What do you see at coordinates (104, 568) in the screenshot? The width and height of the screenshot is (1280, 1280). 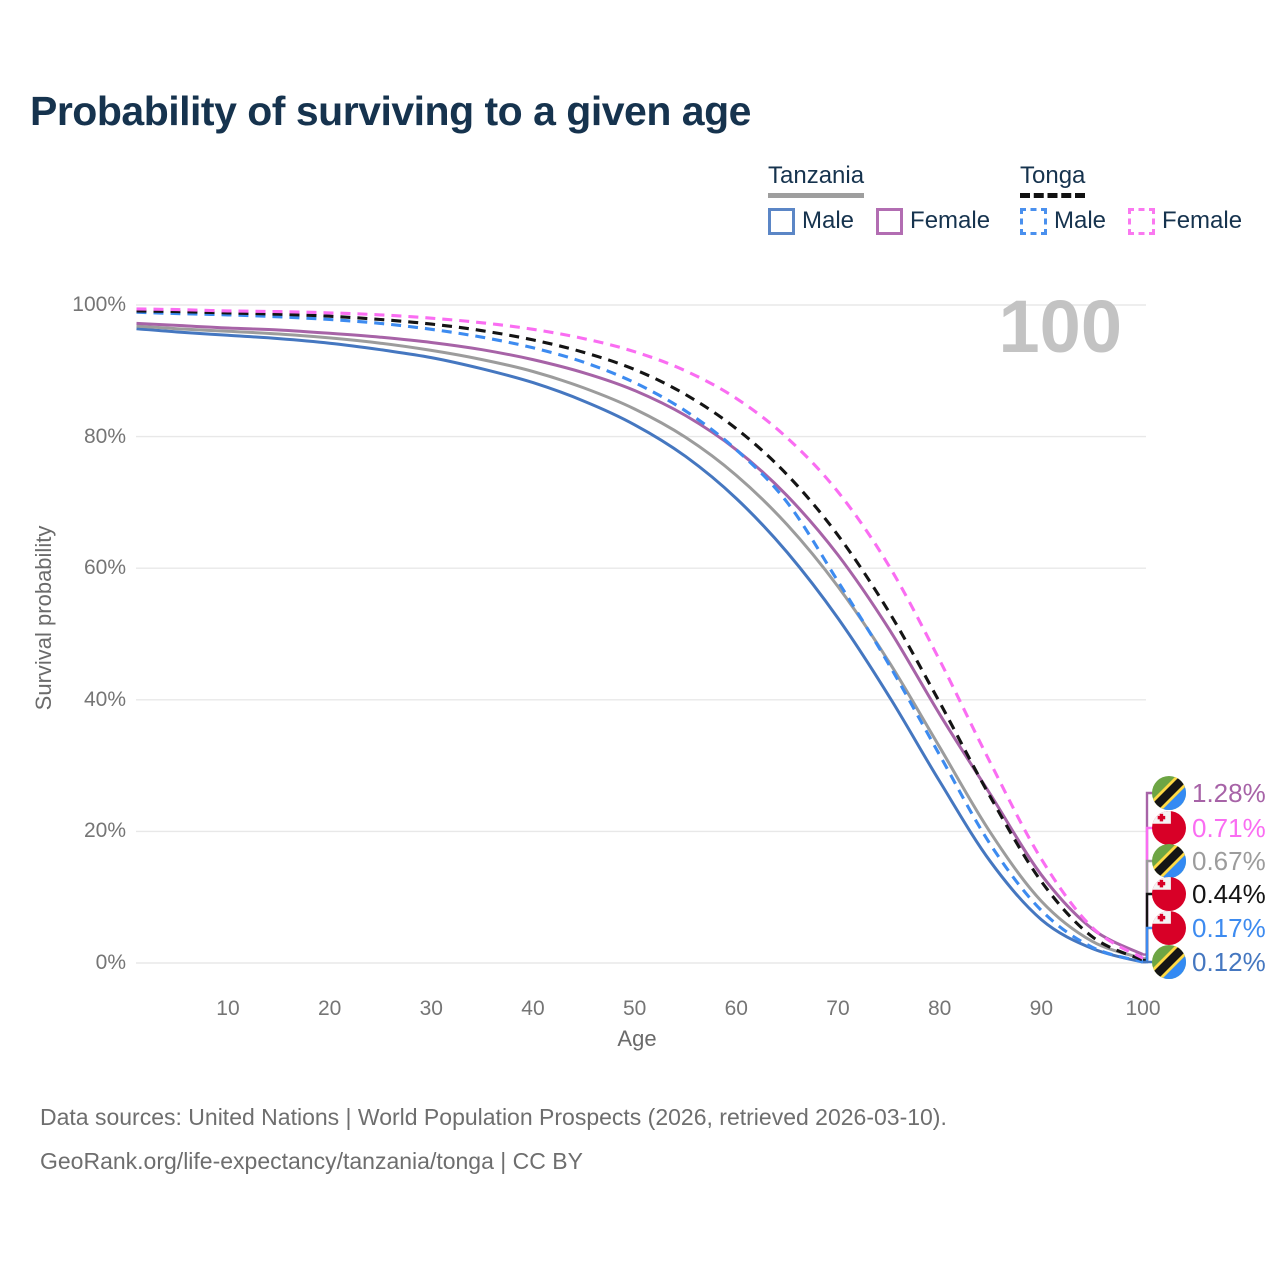 I see `y-axis-tick: 60%` at bounding box center [104, 568].